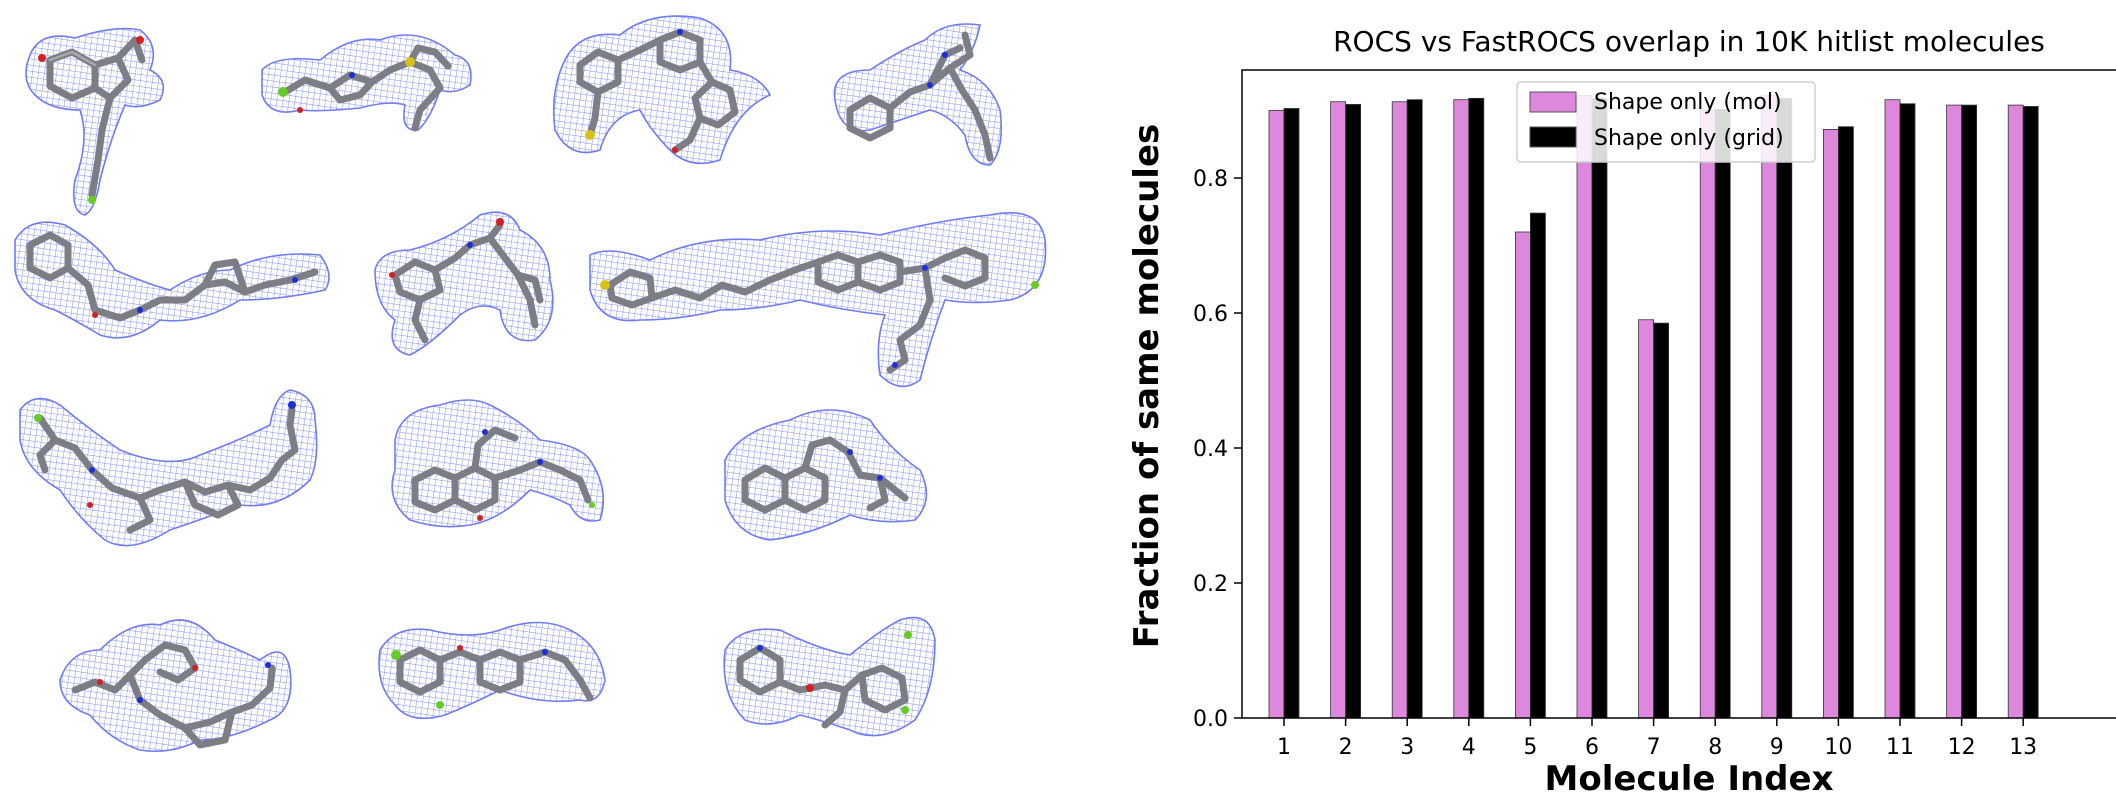 This screenshot has height=808, width=2116. Describe the element at coordinates (1530, 747) in the screenshot. I see `x-tick-label: 5` at that location.